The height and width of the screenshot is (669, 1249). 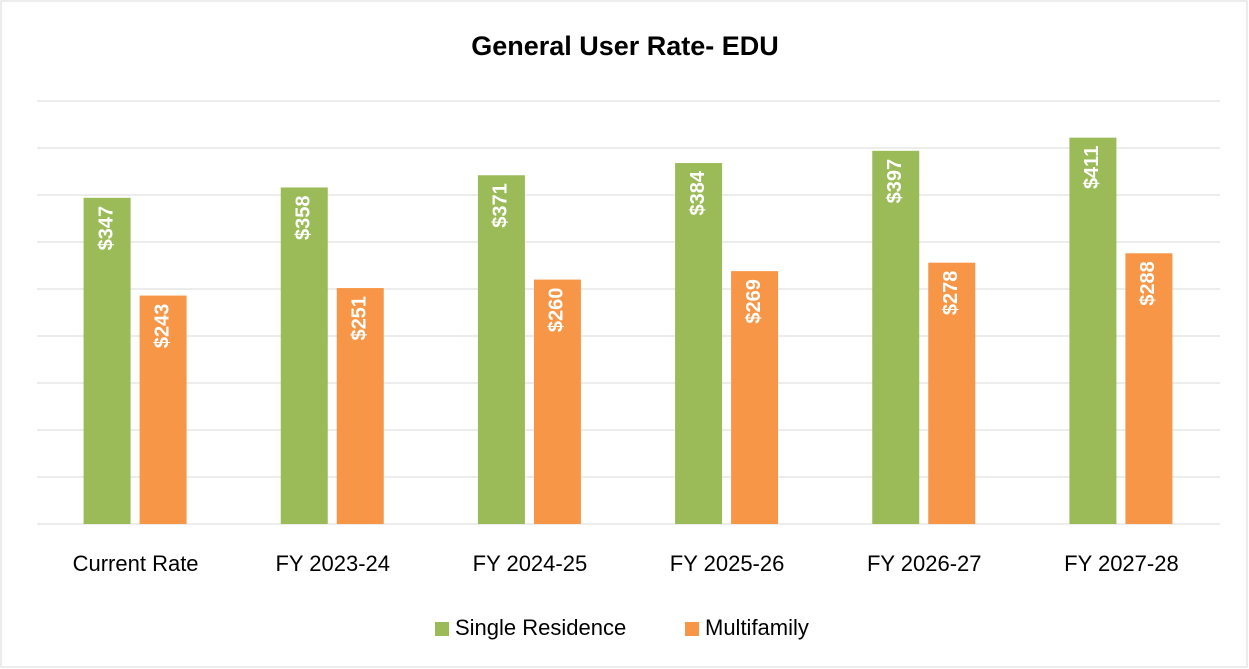 What do you see at coordinates (332, 563) in the screenshot?
I see `x-tick-label: FY 2023-24` at bounding box center [332, 563].